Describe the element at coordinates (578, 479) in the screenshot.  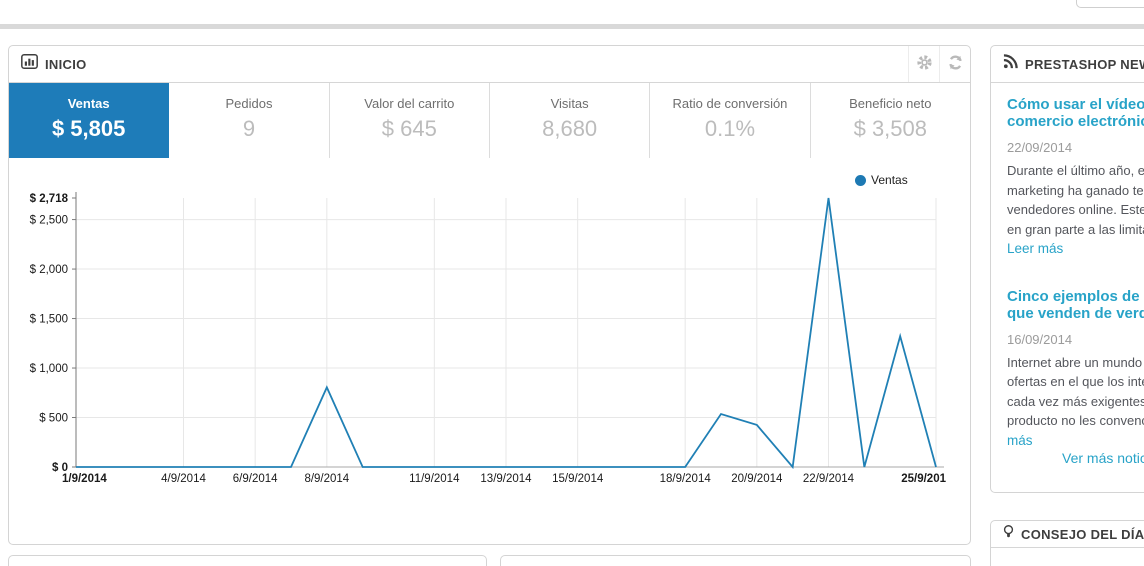
I see `svg-text: 15/9/2014` at that location.